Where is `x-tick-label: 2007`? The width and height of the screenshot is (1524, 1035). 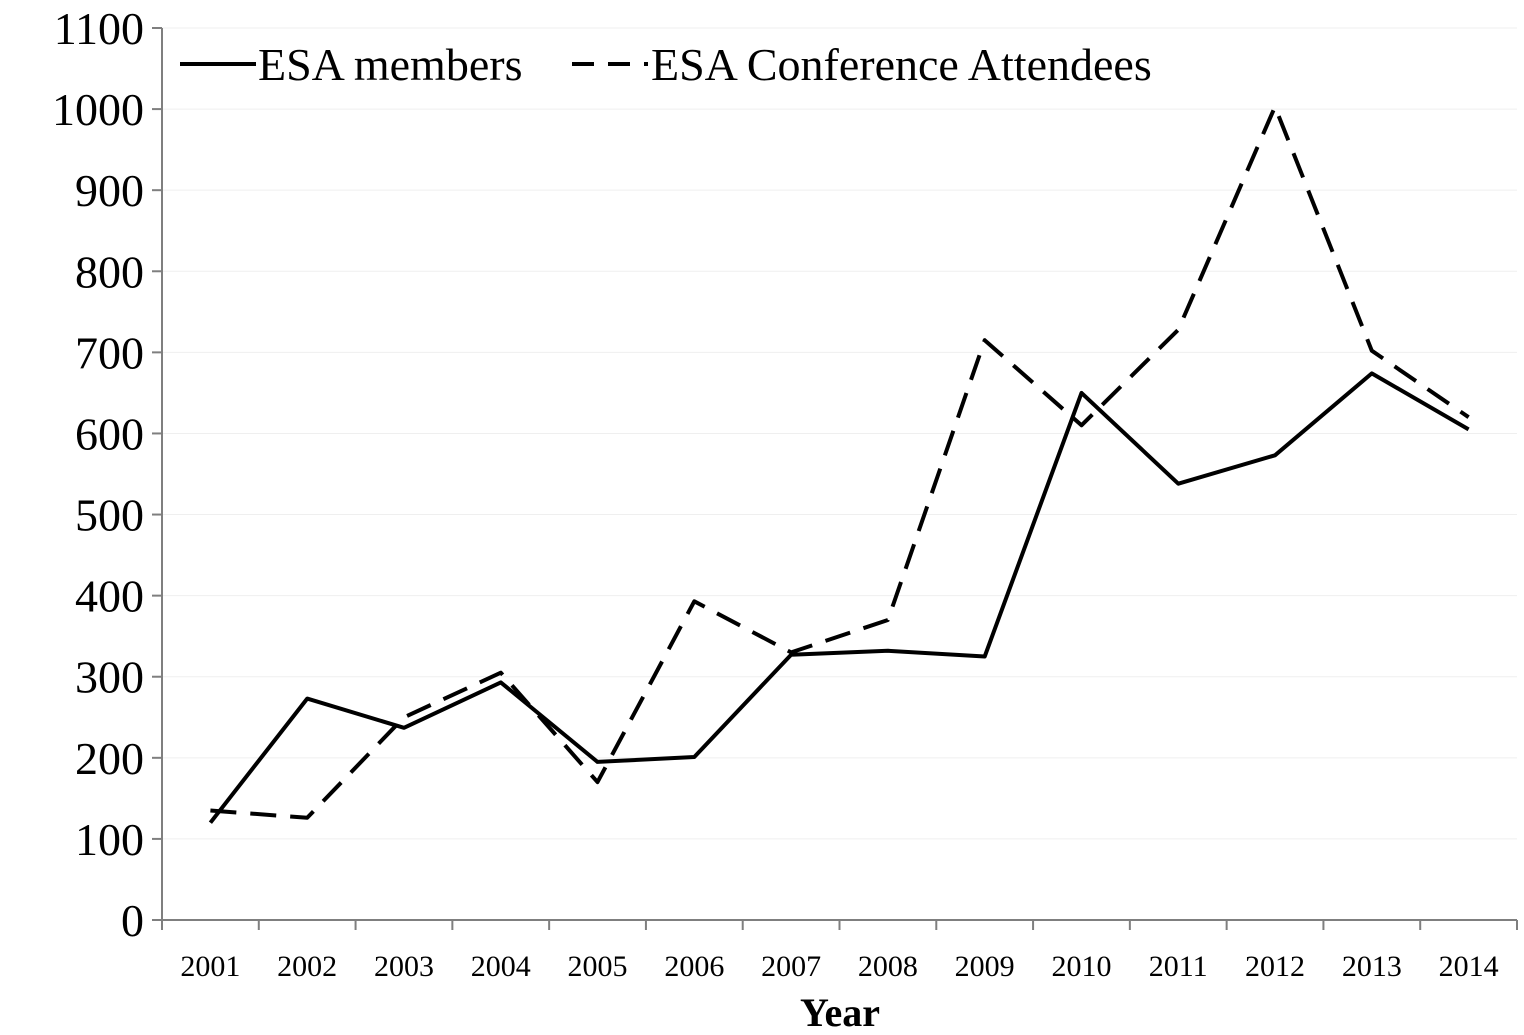
x-tick-label: 2007 is located at coordinates (791, 966).